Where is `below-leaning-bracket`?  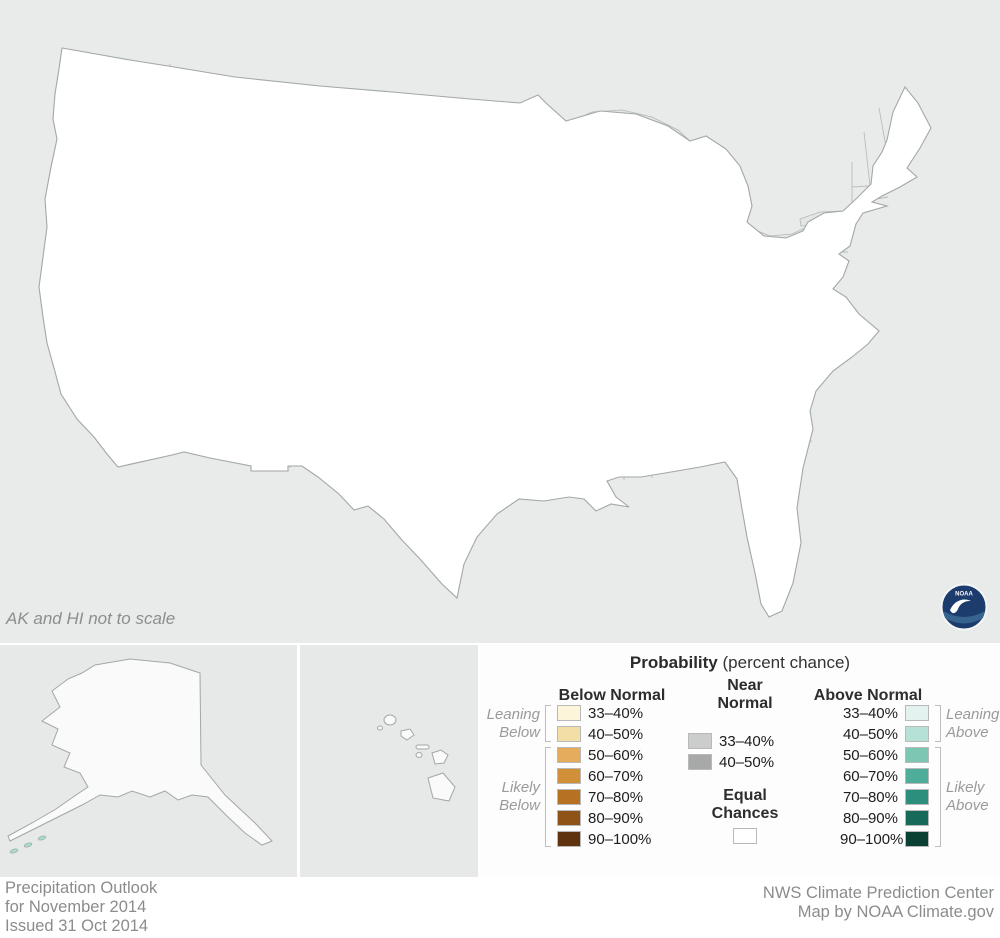 below-leaning-bracket is located at coordinates (548, 723).